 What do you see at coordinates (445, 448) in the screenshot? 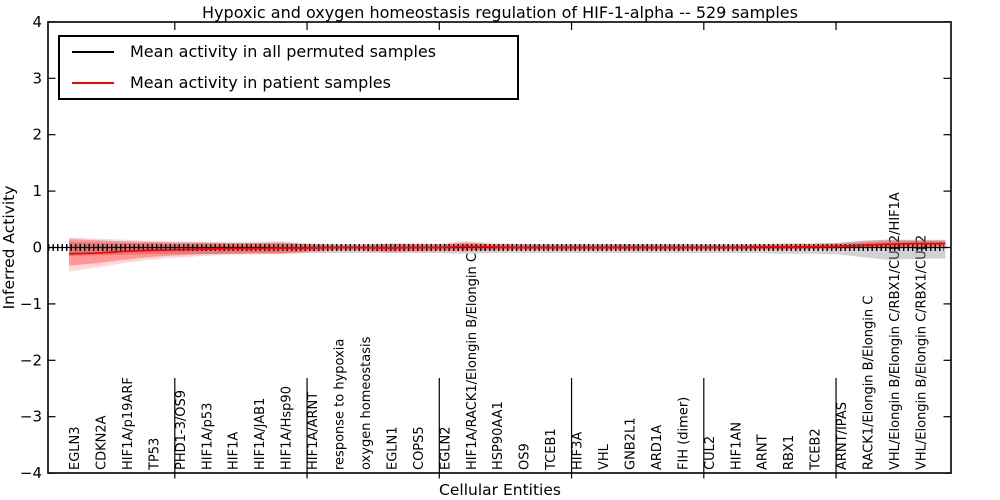
I see `x-tick-label: EGLN2` at bounding box center [445, 448].